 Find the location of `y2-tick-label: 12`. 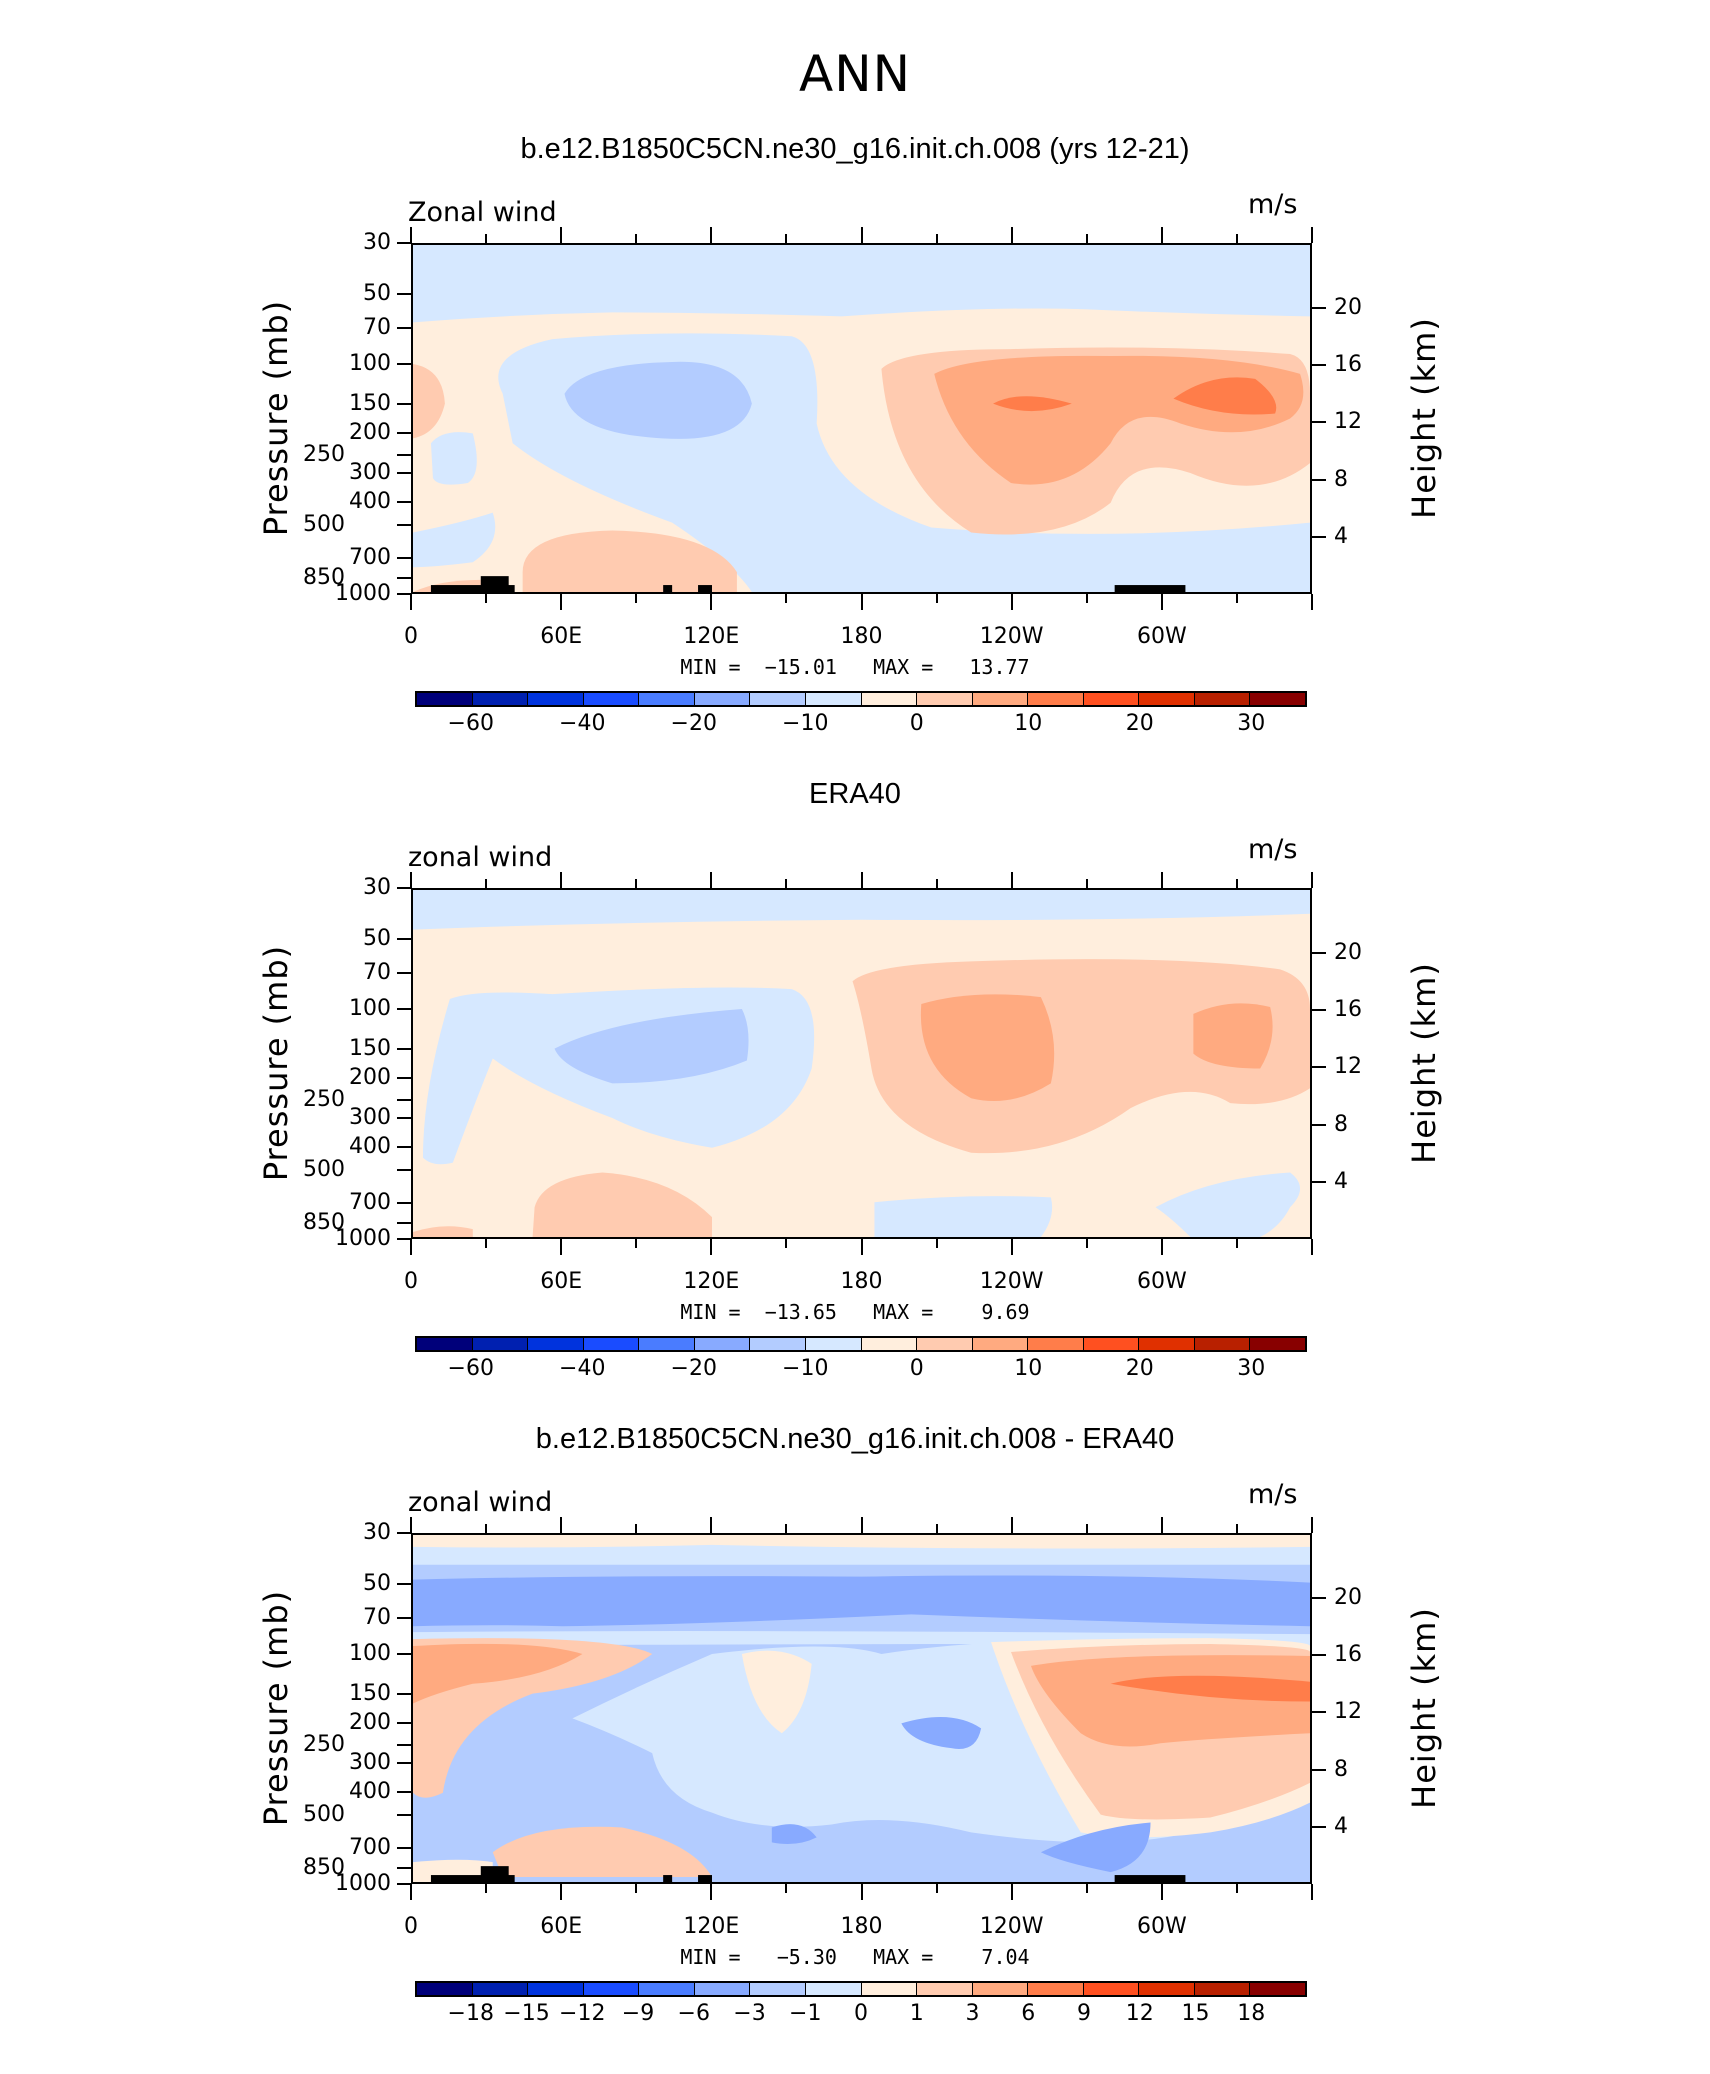

y2-tick-label: 12 is located at coordinates (1348, 422).